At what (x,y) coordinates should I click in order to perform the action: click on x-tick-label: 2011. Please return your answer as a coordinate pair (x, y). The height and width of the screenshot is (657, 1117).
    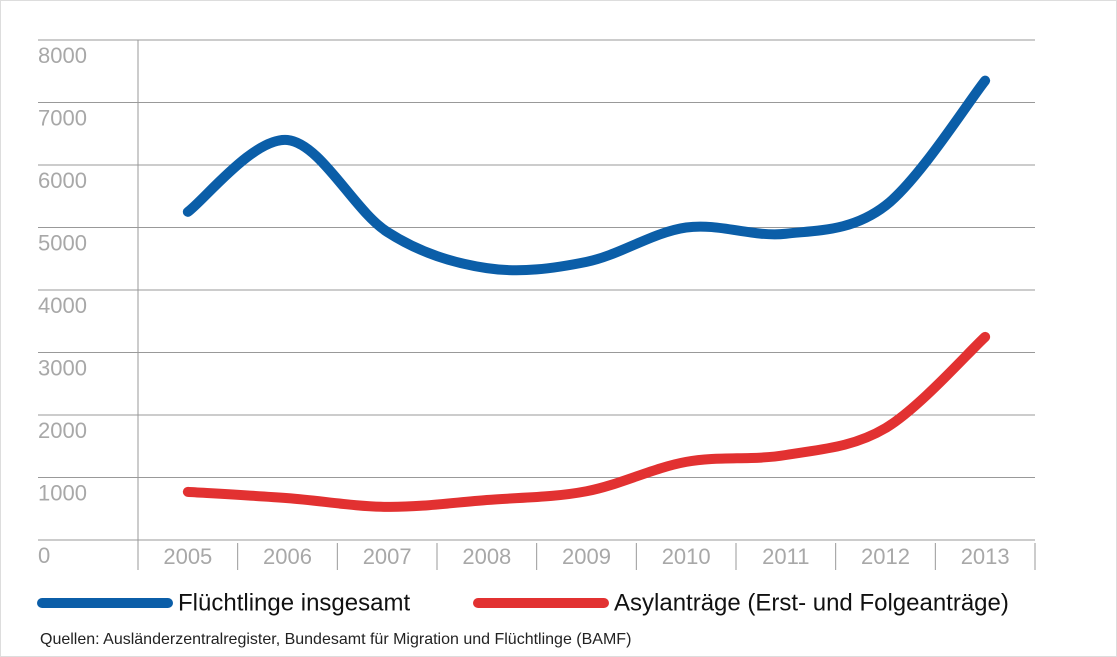
    Looking at the image, I should click on (785, 556).